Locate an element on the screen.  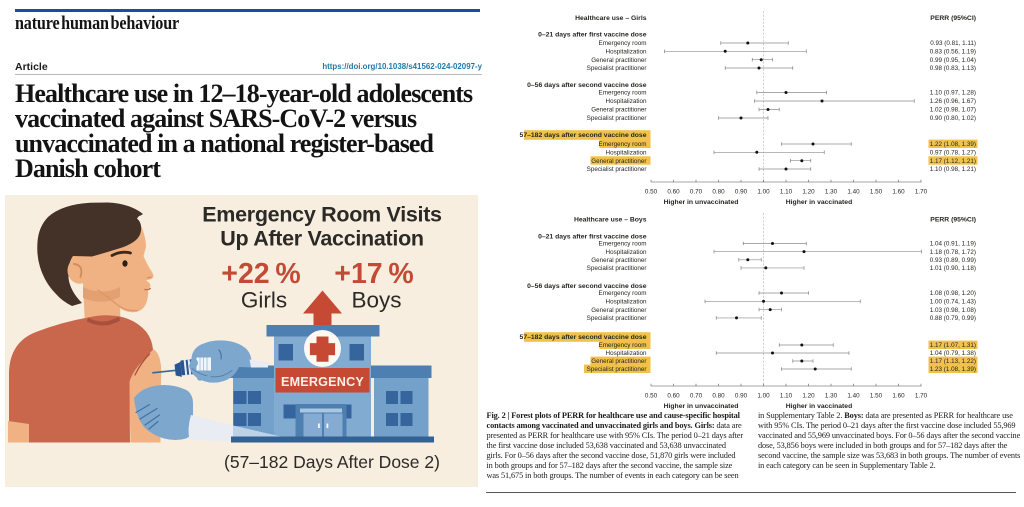
svg-text: 1.08 (0.98, 1.20) is located at coordinates (953, 293).